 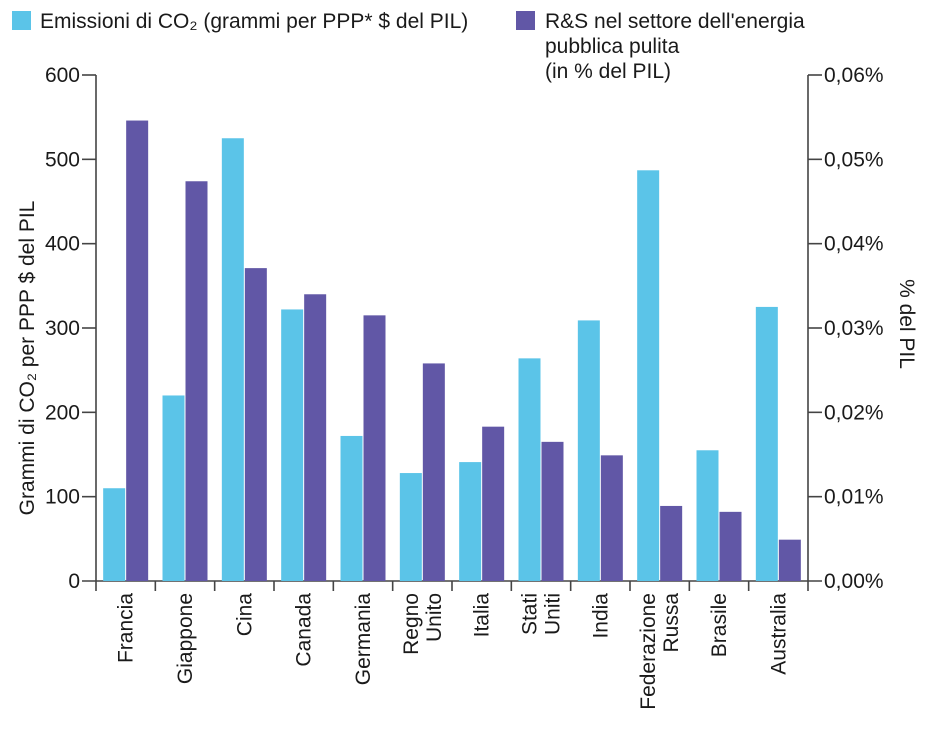 What do you see at coordinates (854, 244) in the screenshot?
I see `right-tick-label: 0,04%` at bounding box center [854, 244].